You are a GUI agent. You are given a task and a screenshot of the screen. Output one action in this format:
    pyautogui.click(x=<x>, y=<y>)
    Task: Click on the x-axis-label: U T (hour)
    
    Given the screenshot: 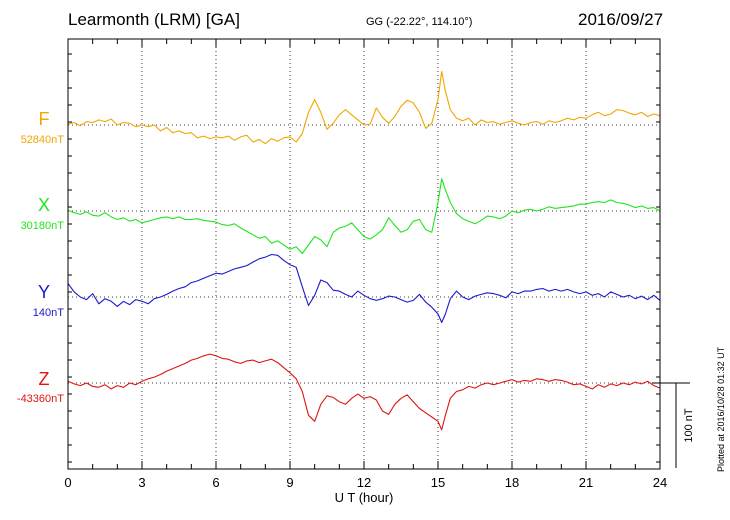 What is the action you would take?
    pyautogui.click(x=364, y=497)
    